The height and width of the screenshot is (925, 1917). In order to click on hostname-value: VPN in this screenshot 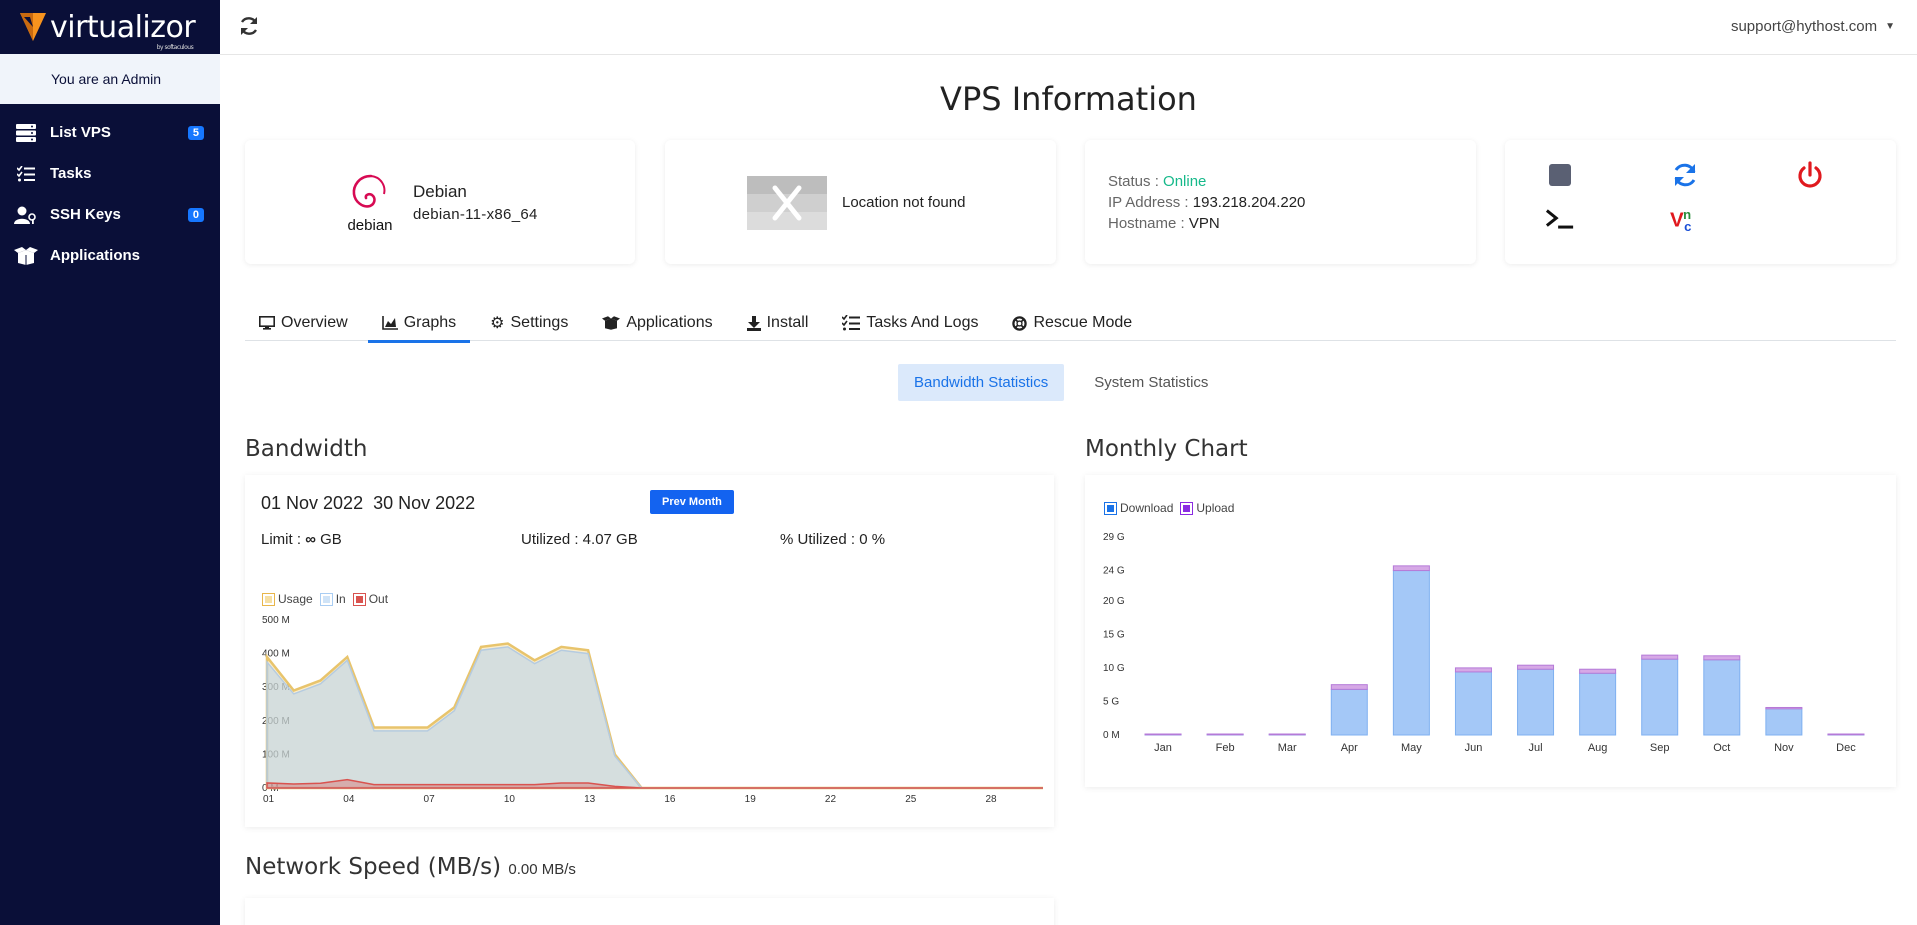, I will do `click(1204, 223)`.